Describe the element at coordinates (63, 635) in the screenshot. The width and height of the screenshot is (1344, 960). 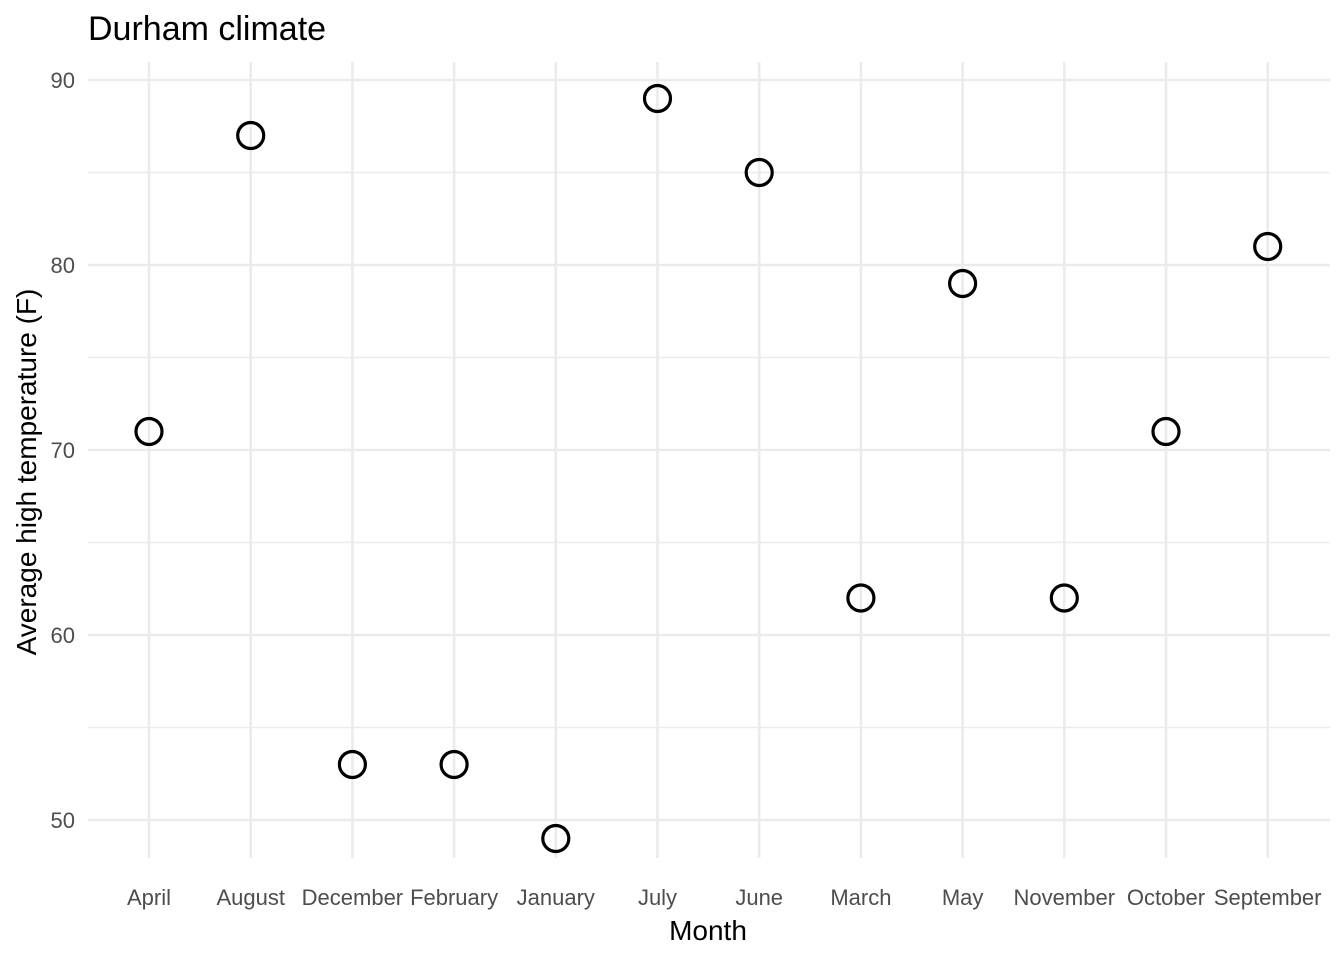
I see `y-tick-label: 60` at that location.